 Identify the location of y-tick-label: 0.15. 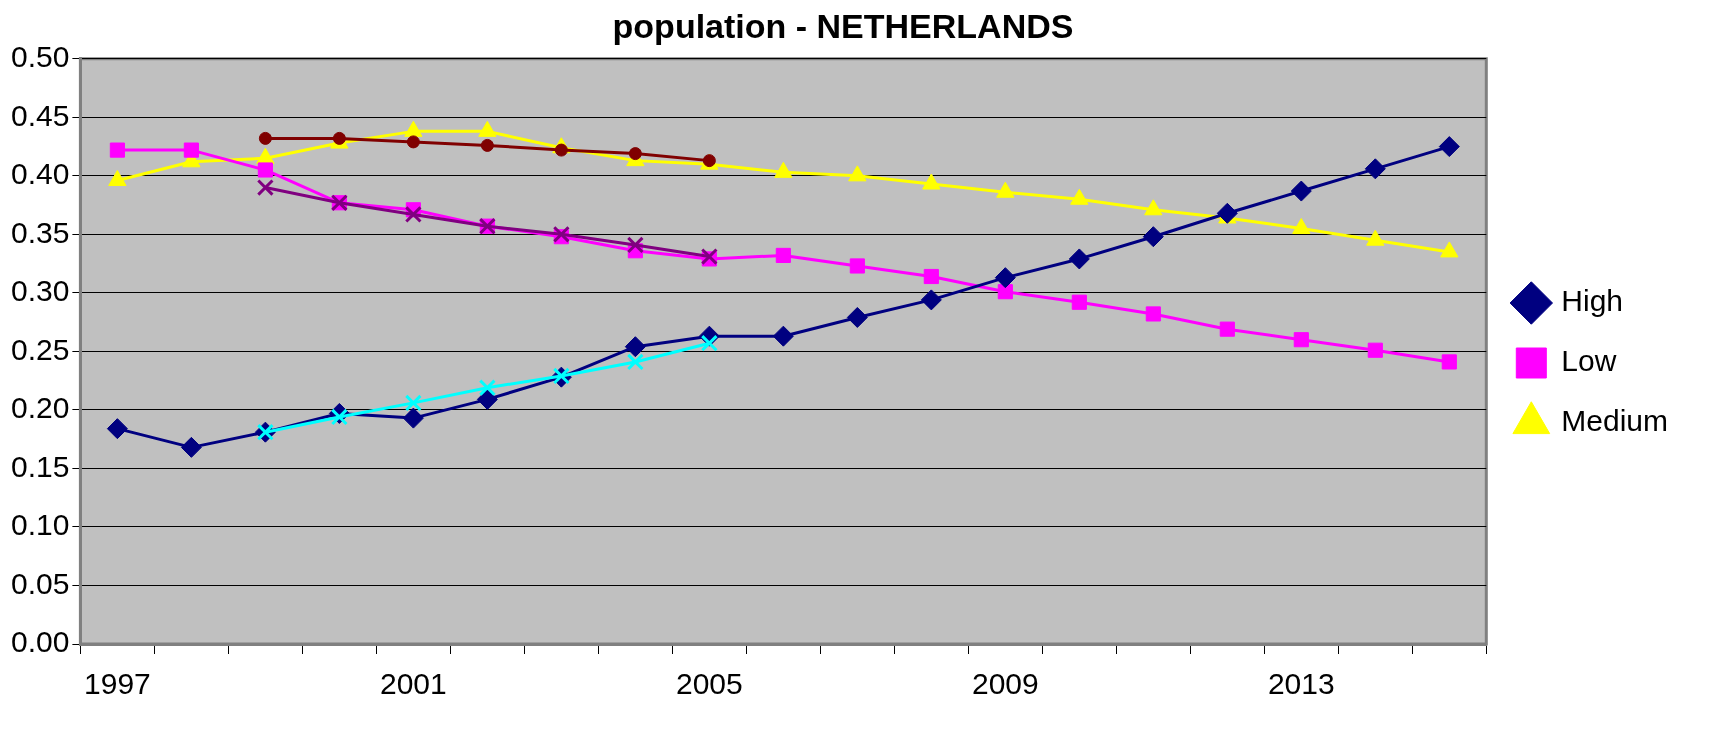
(40, 466).